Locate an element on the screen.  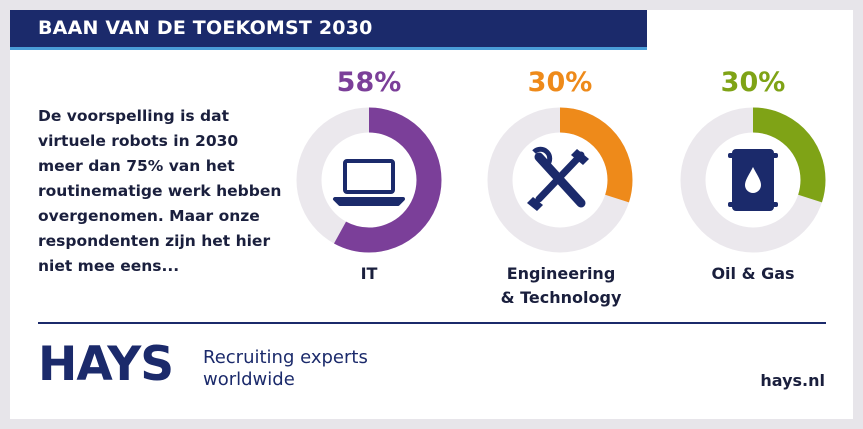
donut-chart-it is located at coordinates (369, 180).